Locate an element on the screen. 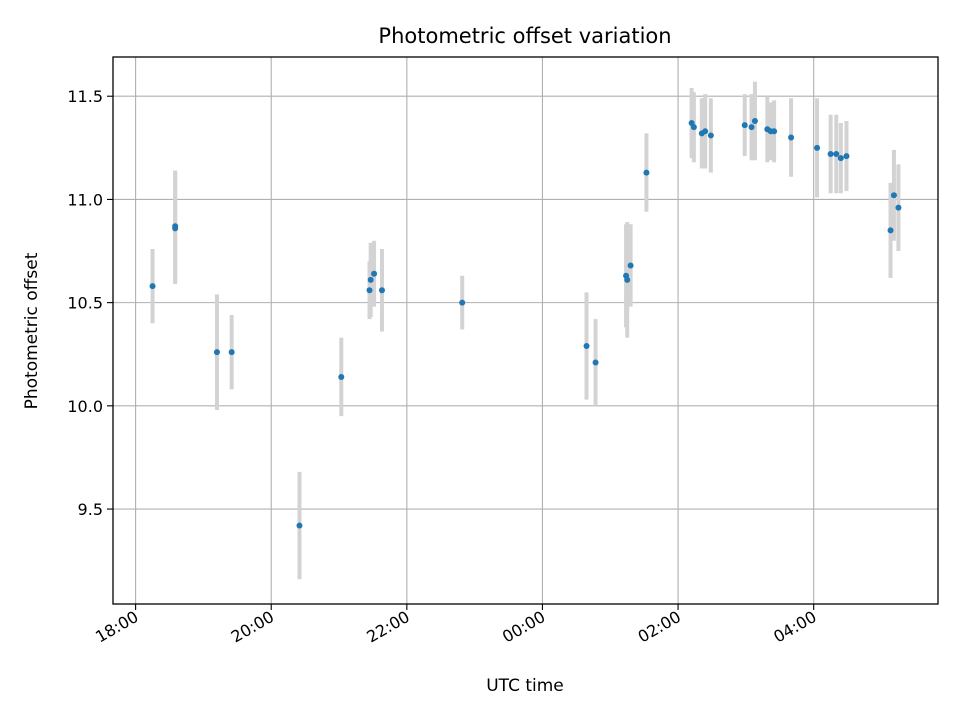  y-axis-label: Photometric offset is located at coordinates (32, 330).